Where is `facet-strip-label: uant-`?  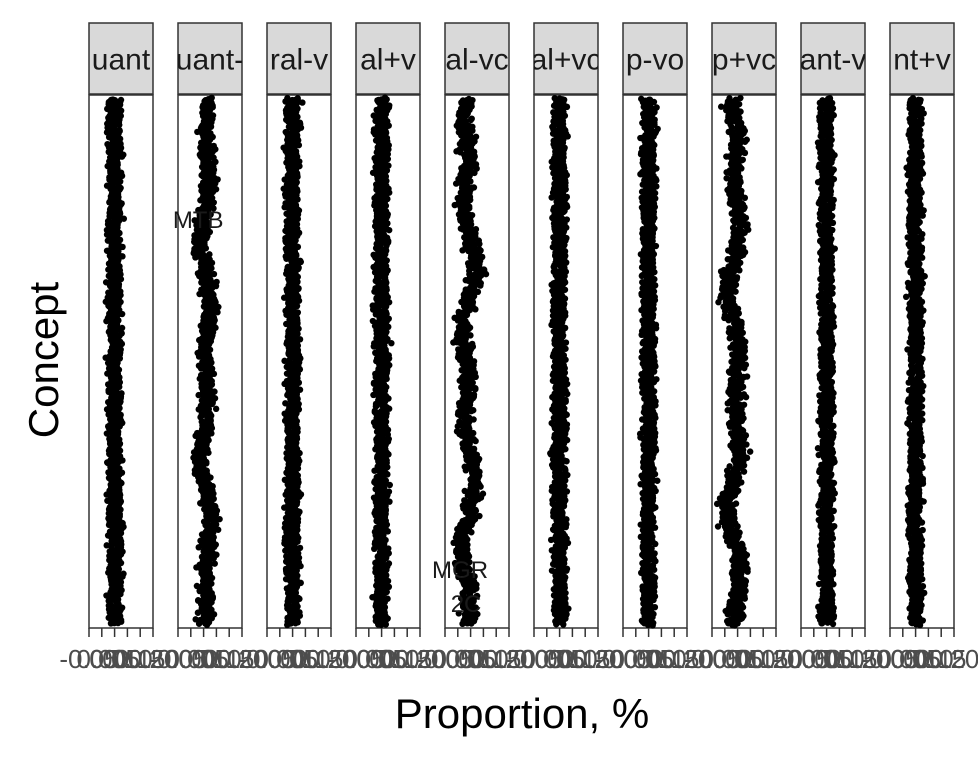
facet-strip-label: uant- is located at coordinates (210, 60).